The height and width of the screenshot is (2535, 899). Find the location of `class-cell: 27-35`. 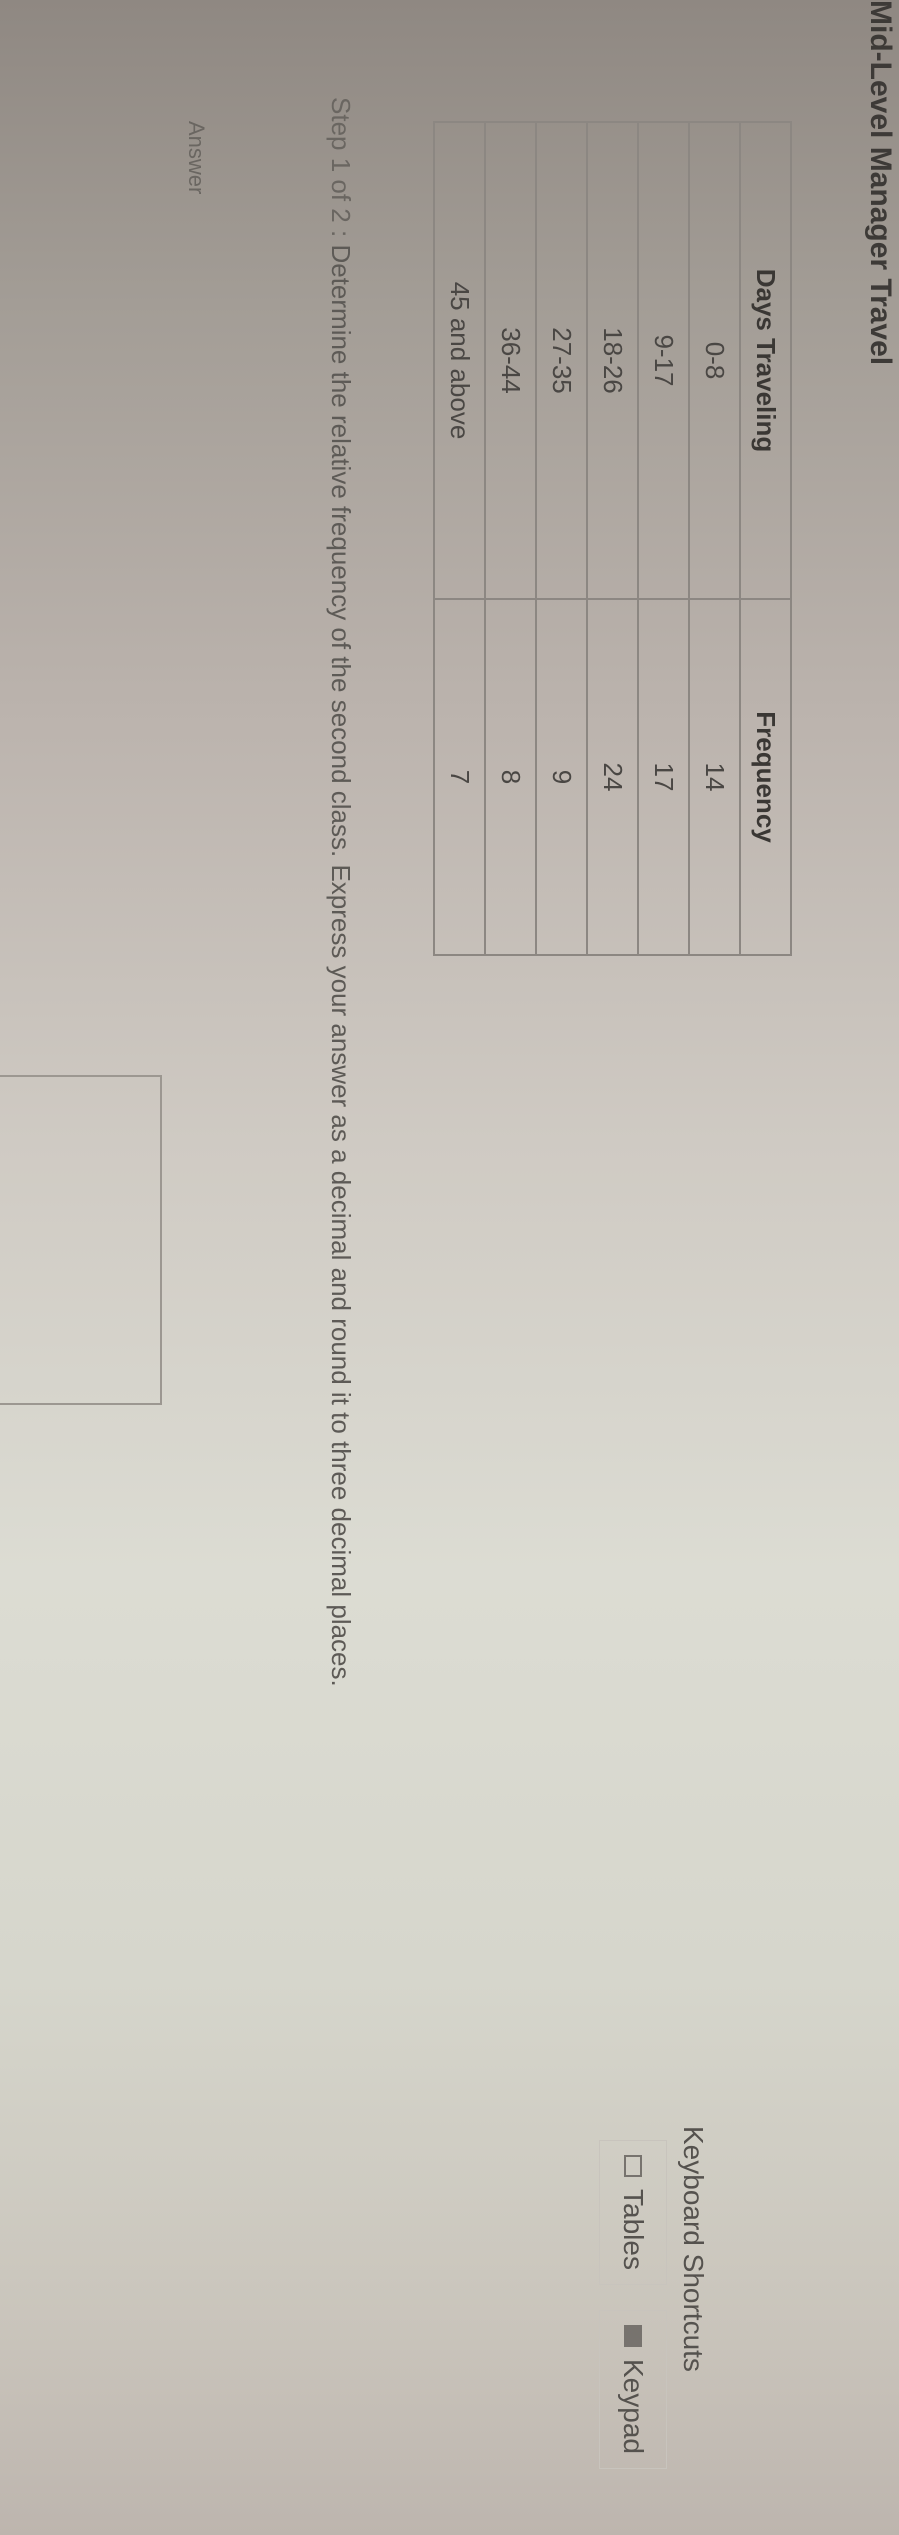

class-cell: 27-35 is located at coordinates (561, 360).